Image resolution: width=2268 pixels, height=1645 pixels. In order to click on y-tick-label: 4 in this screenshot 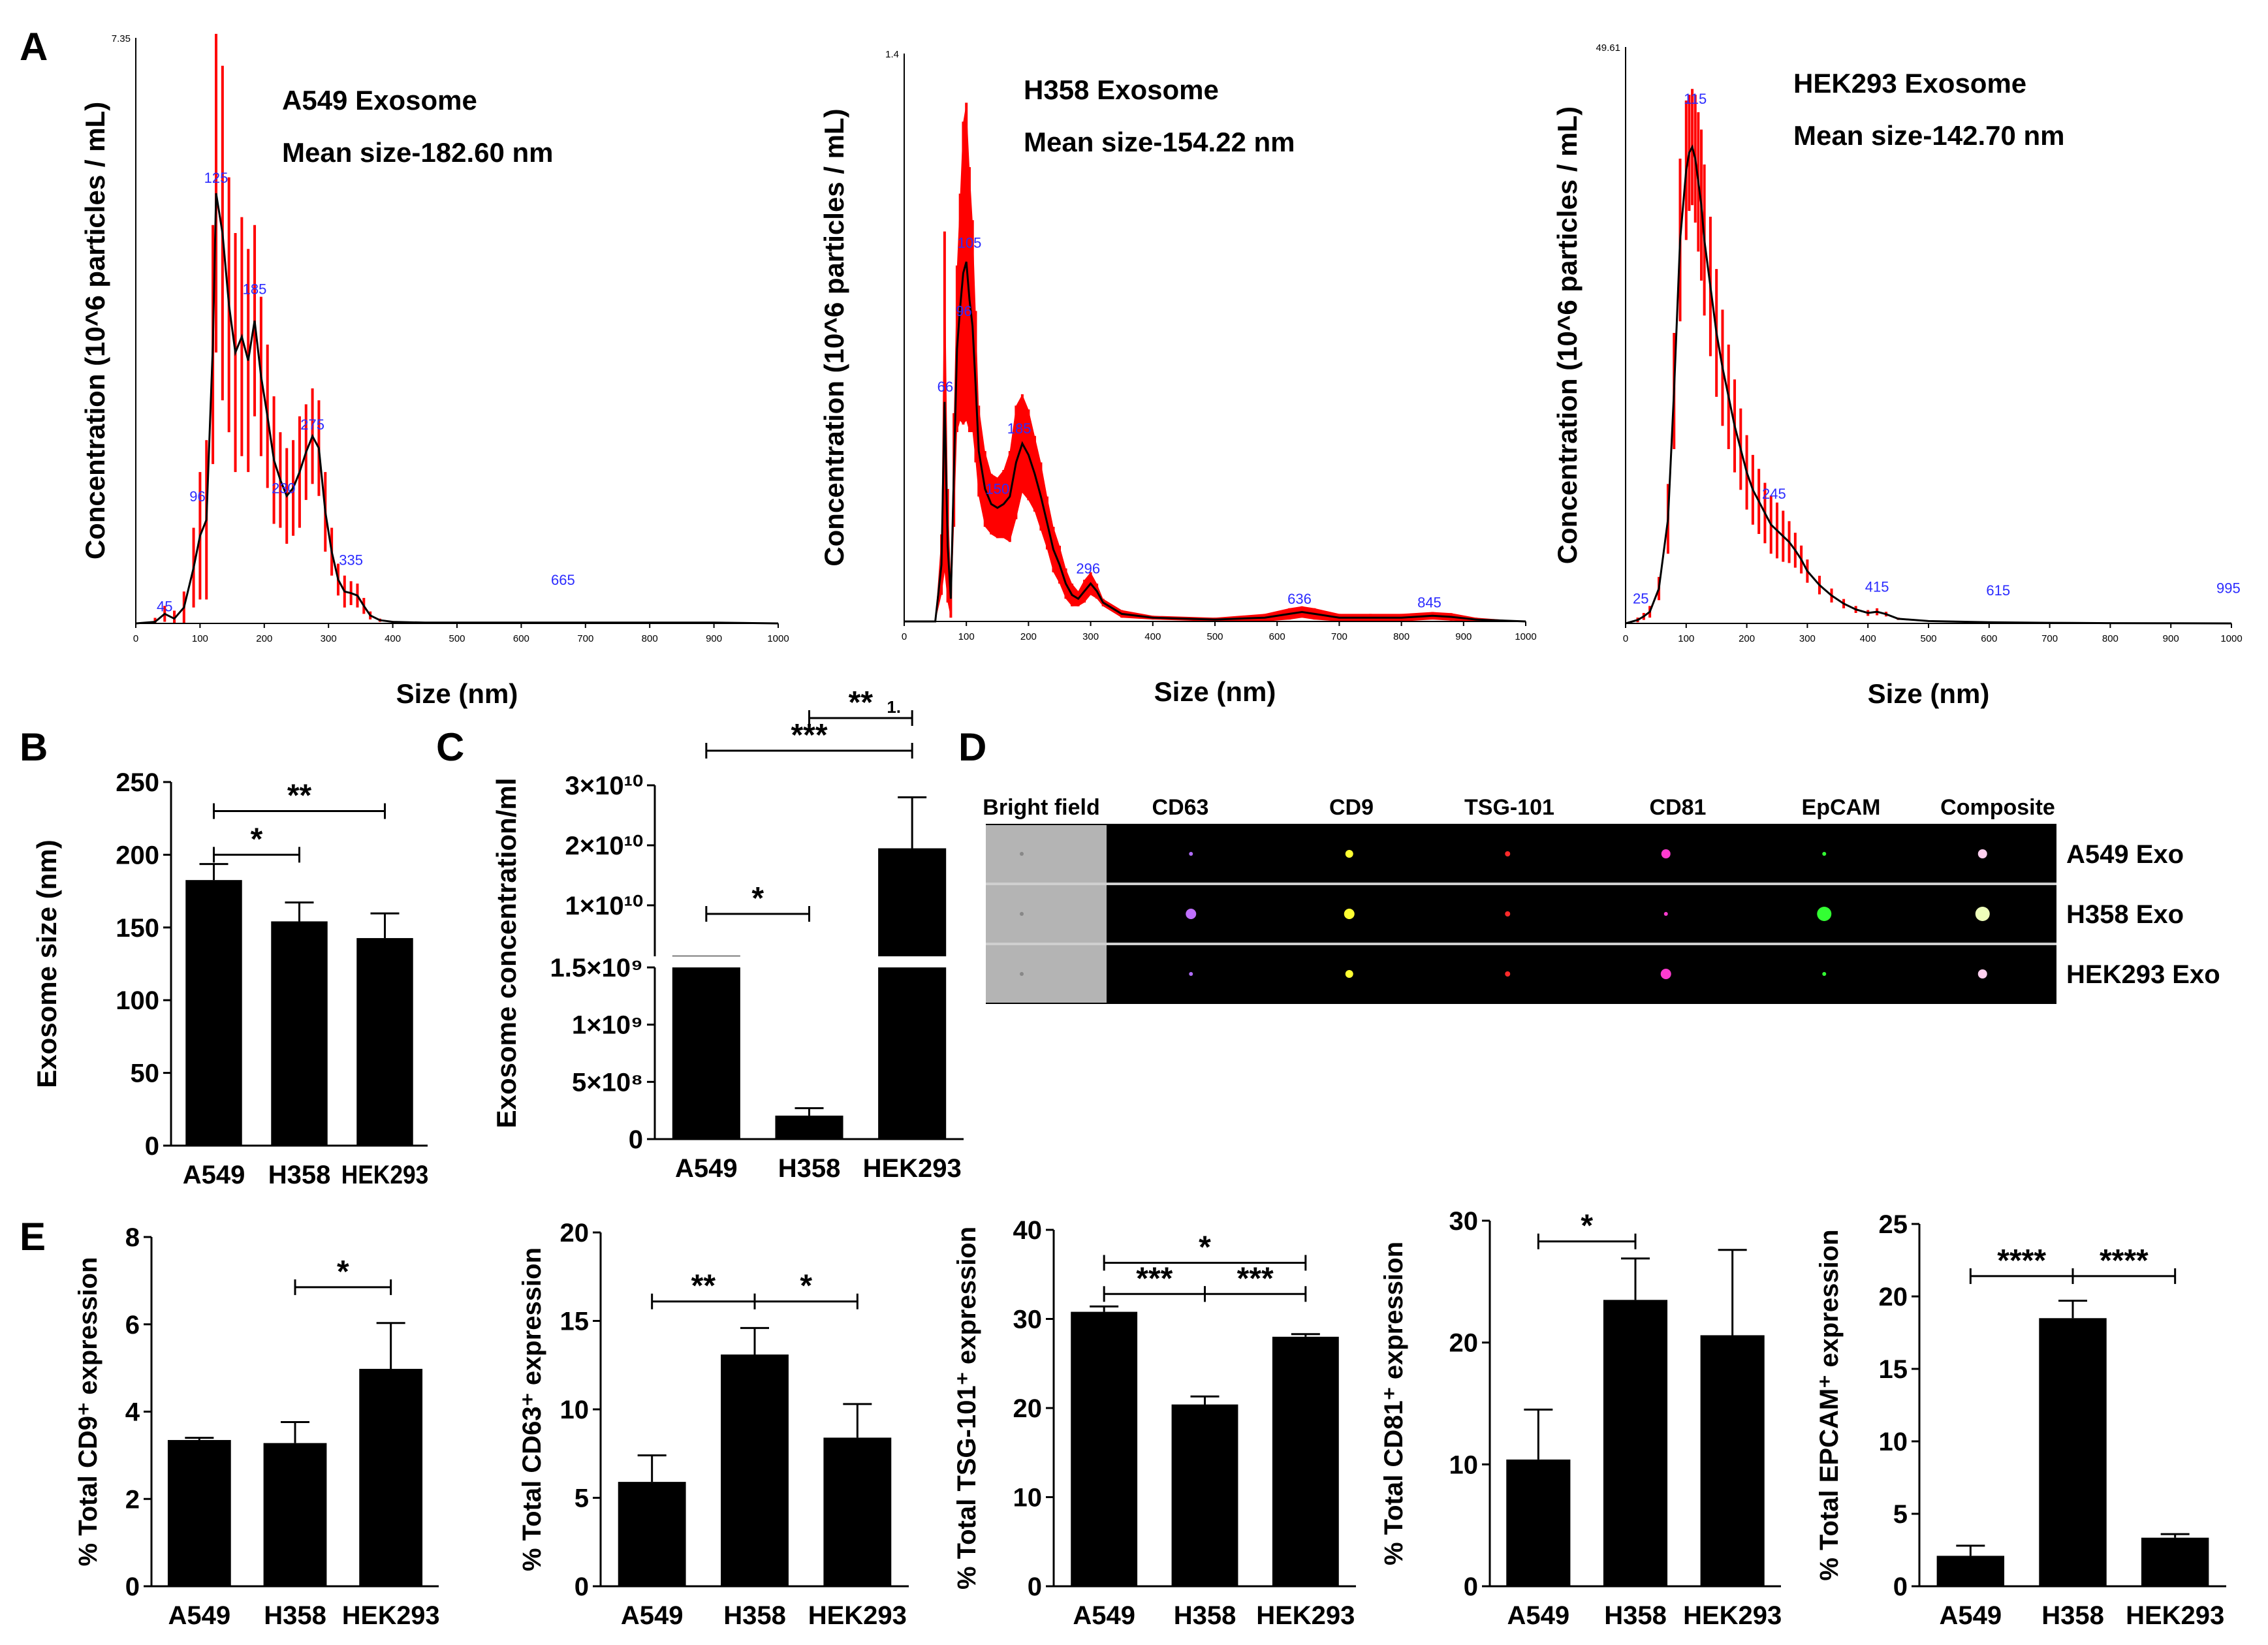, I will do `click(132, 1412)`.